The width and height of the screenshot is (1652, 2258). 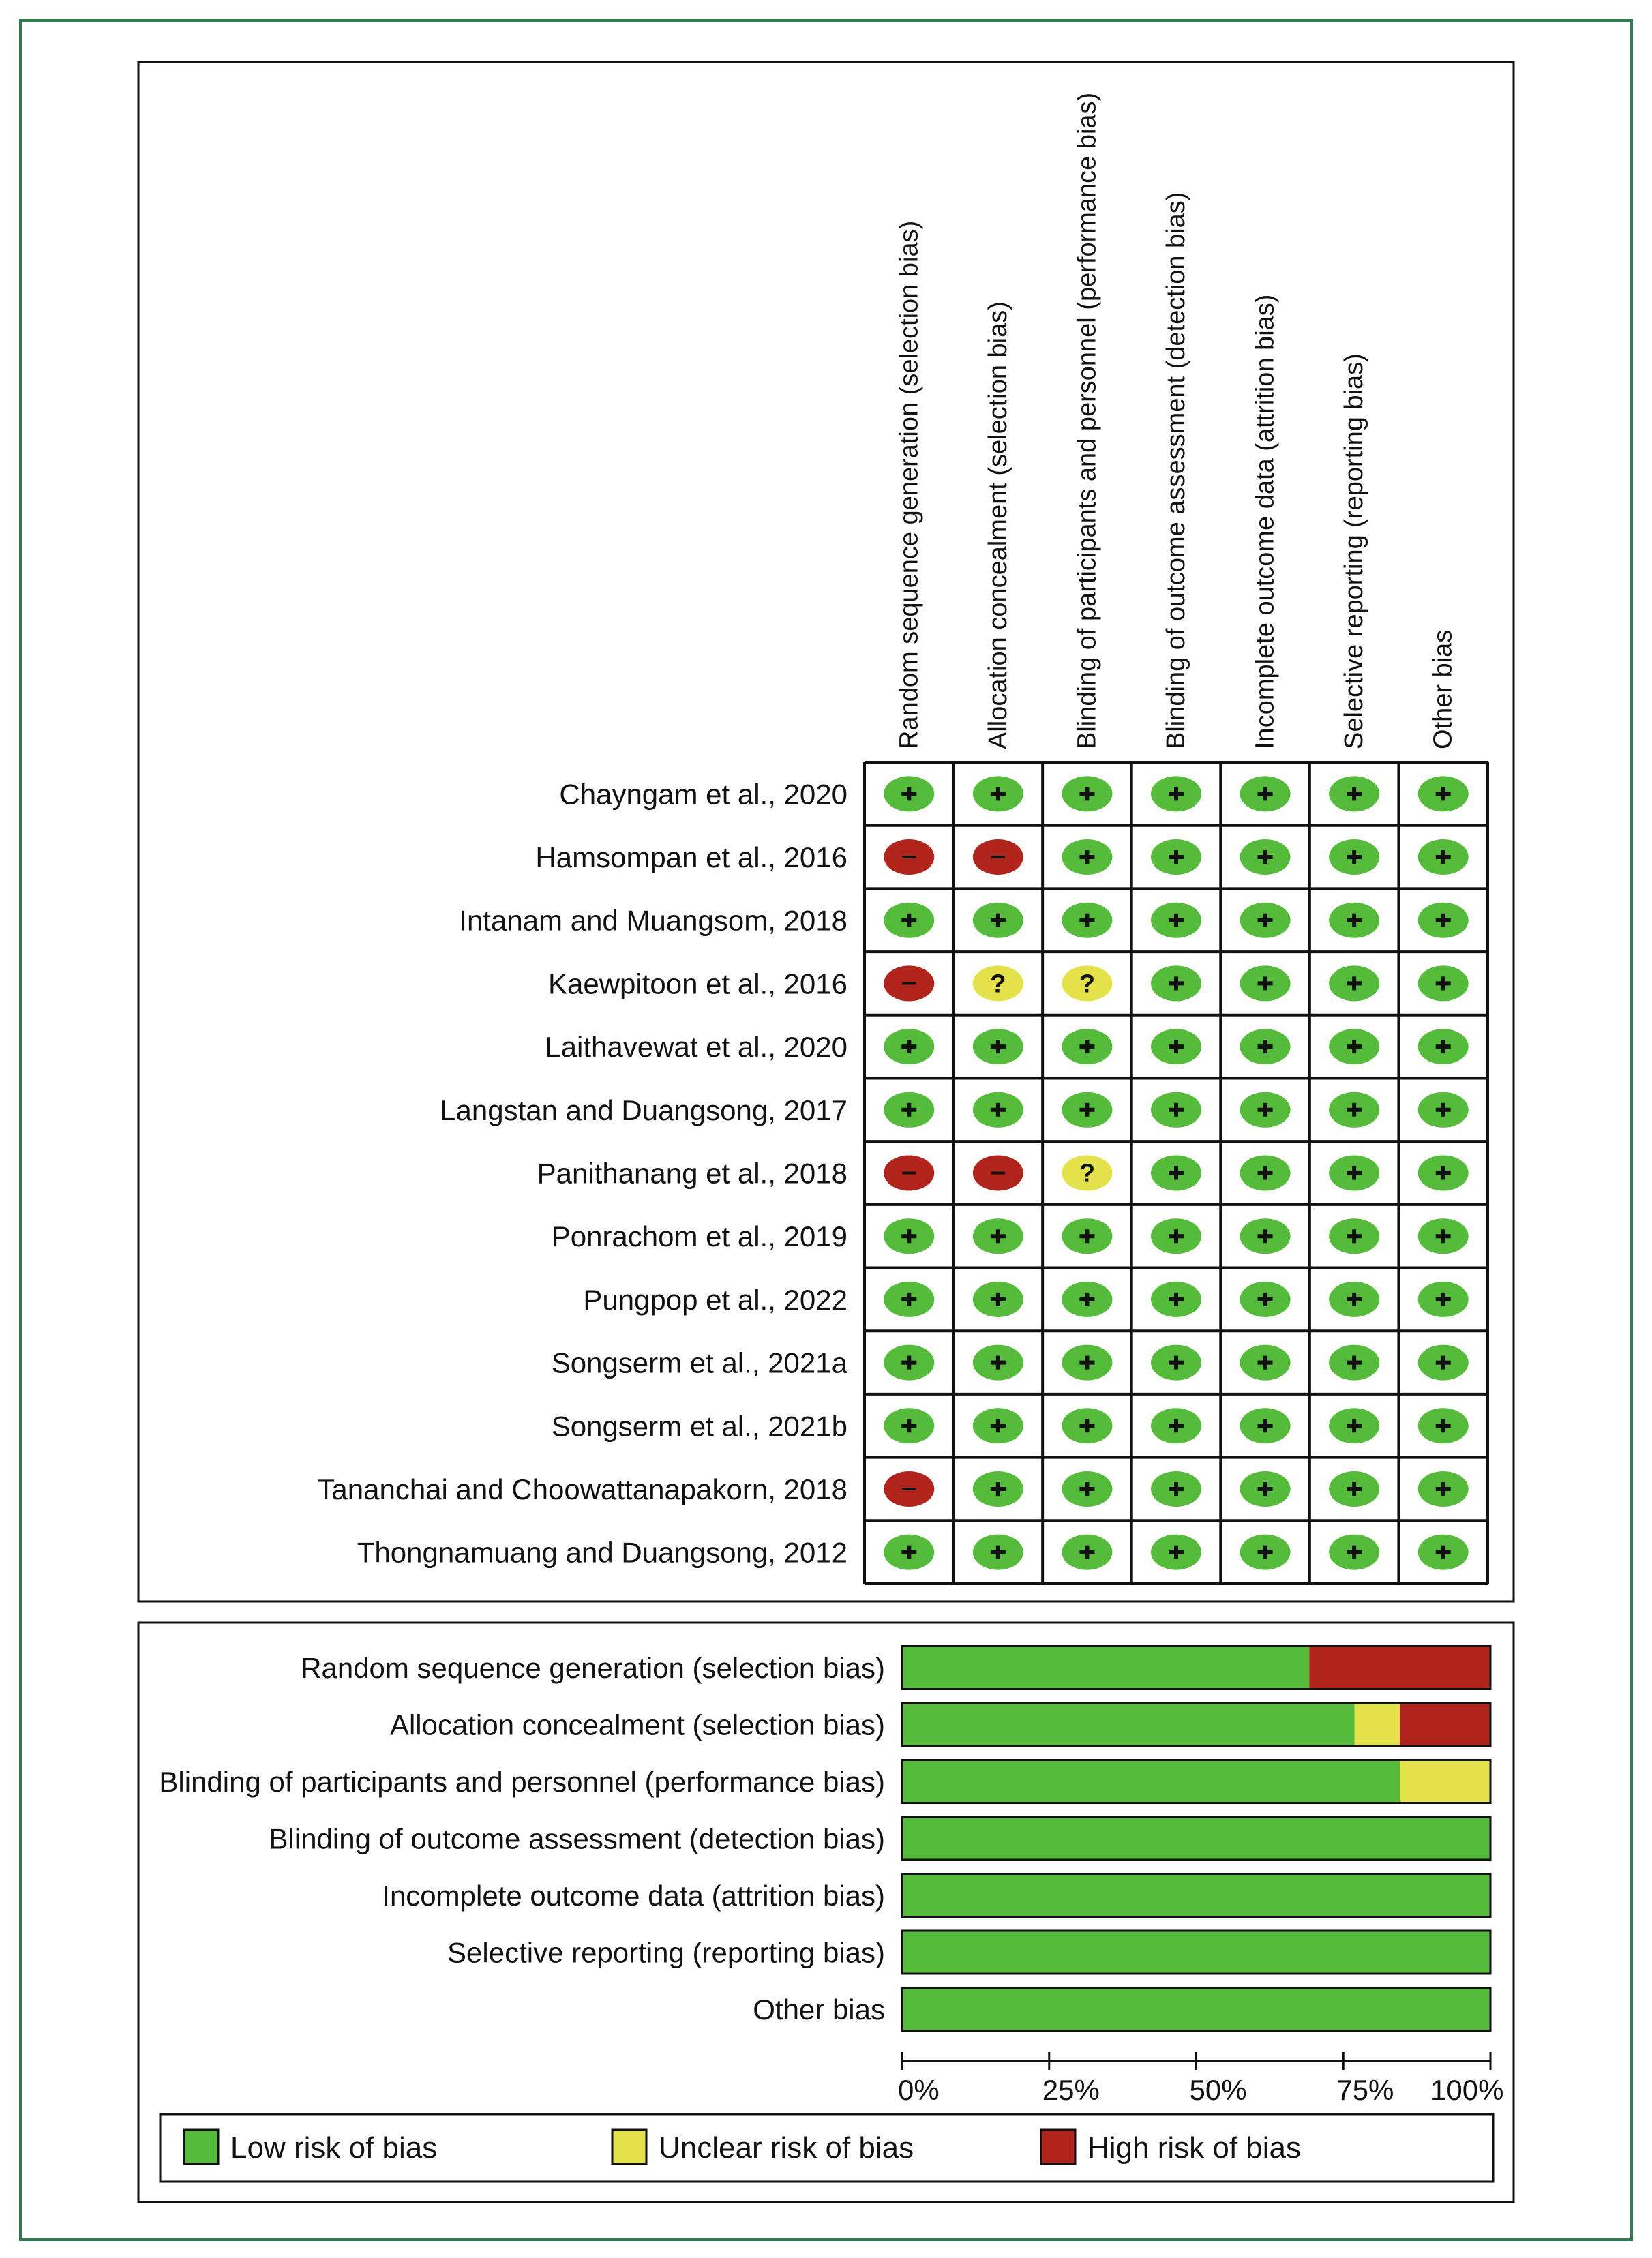 I want to click on study-label: Kaewpitoon et al., 2016, so click(x=697, y=983).